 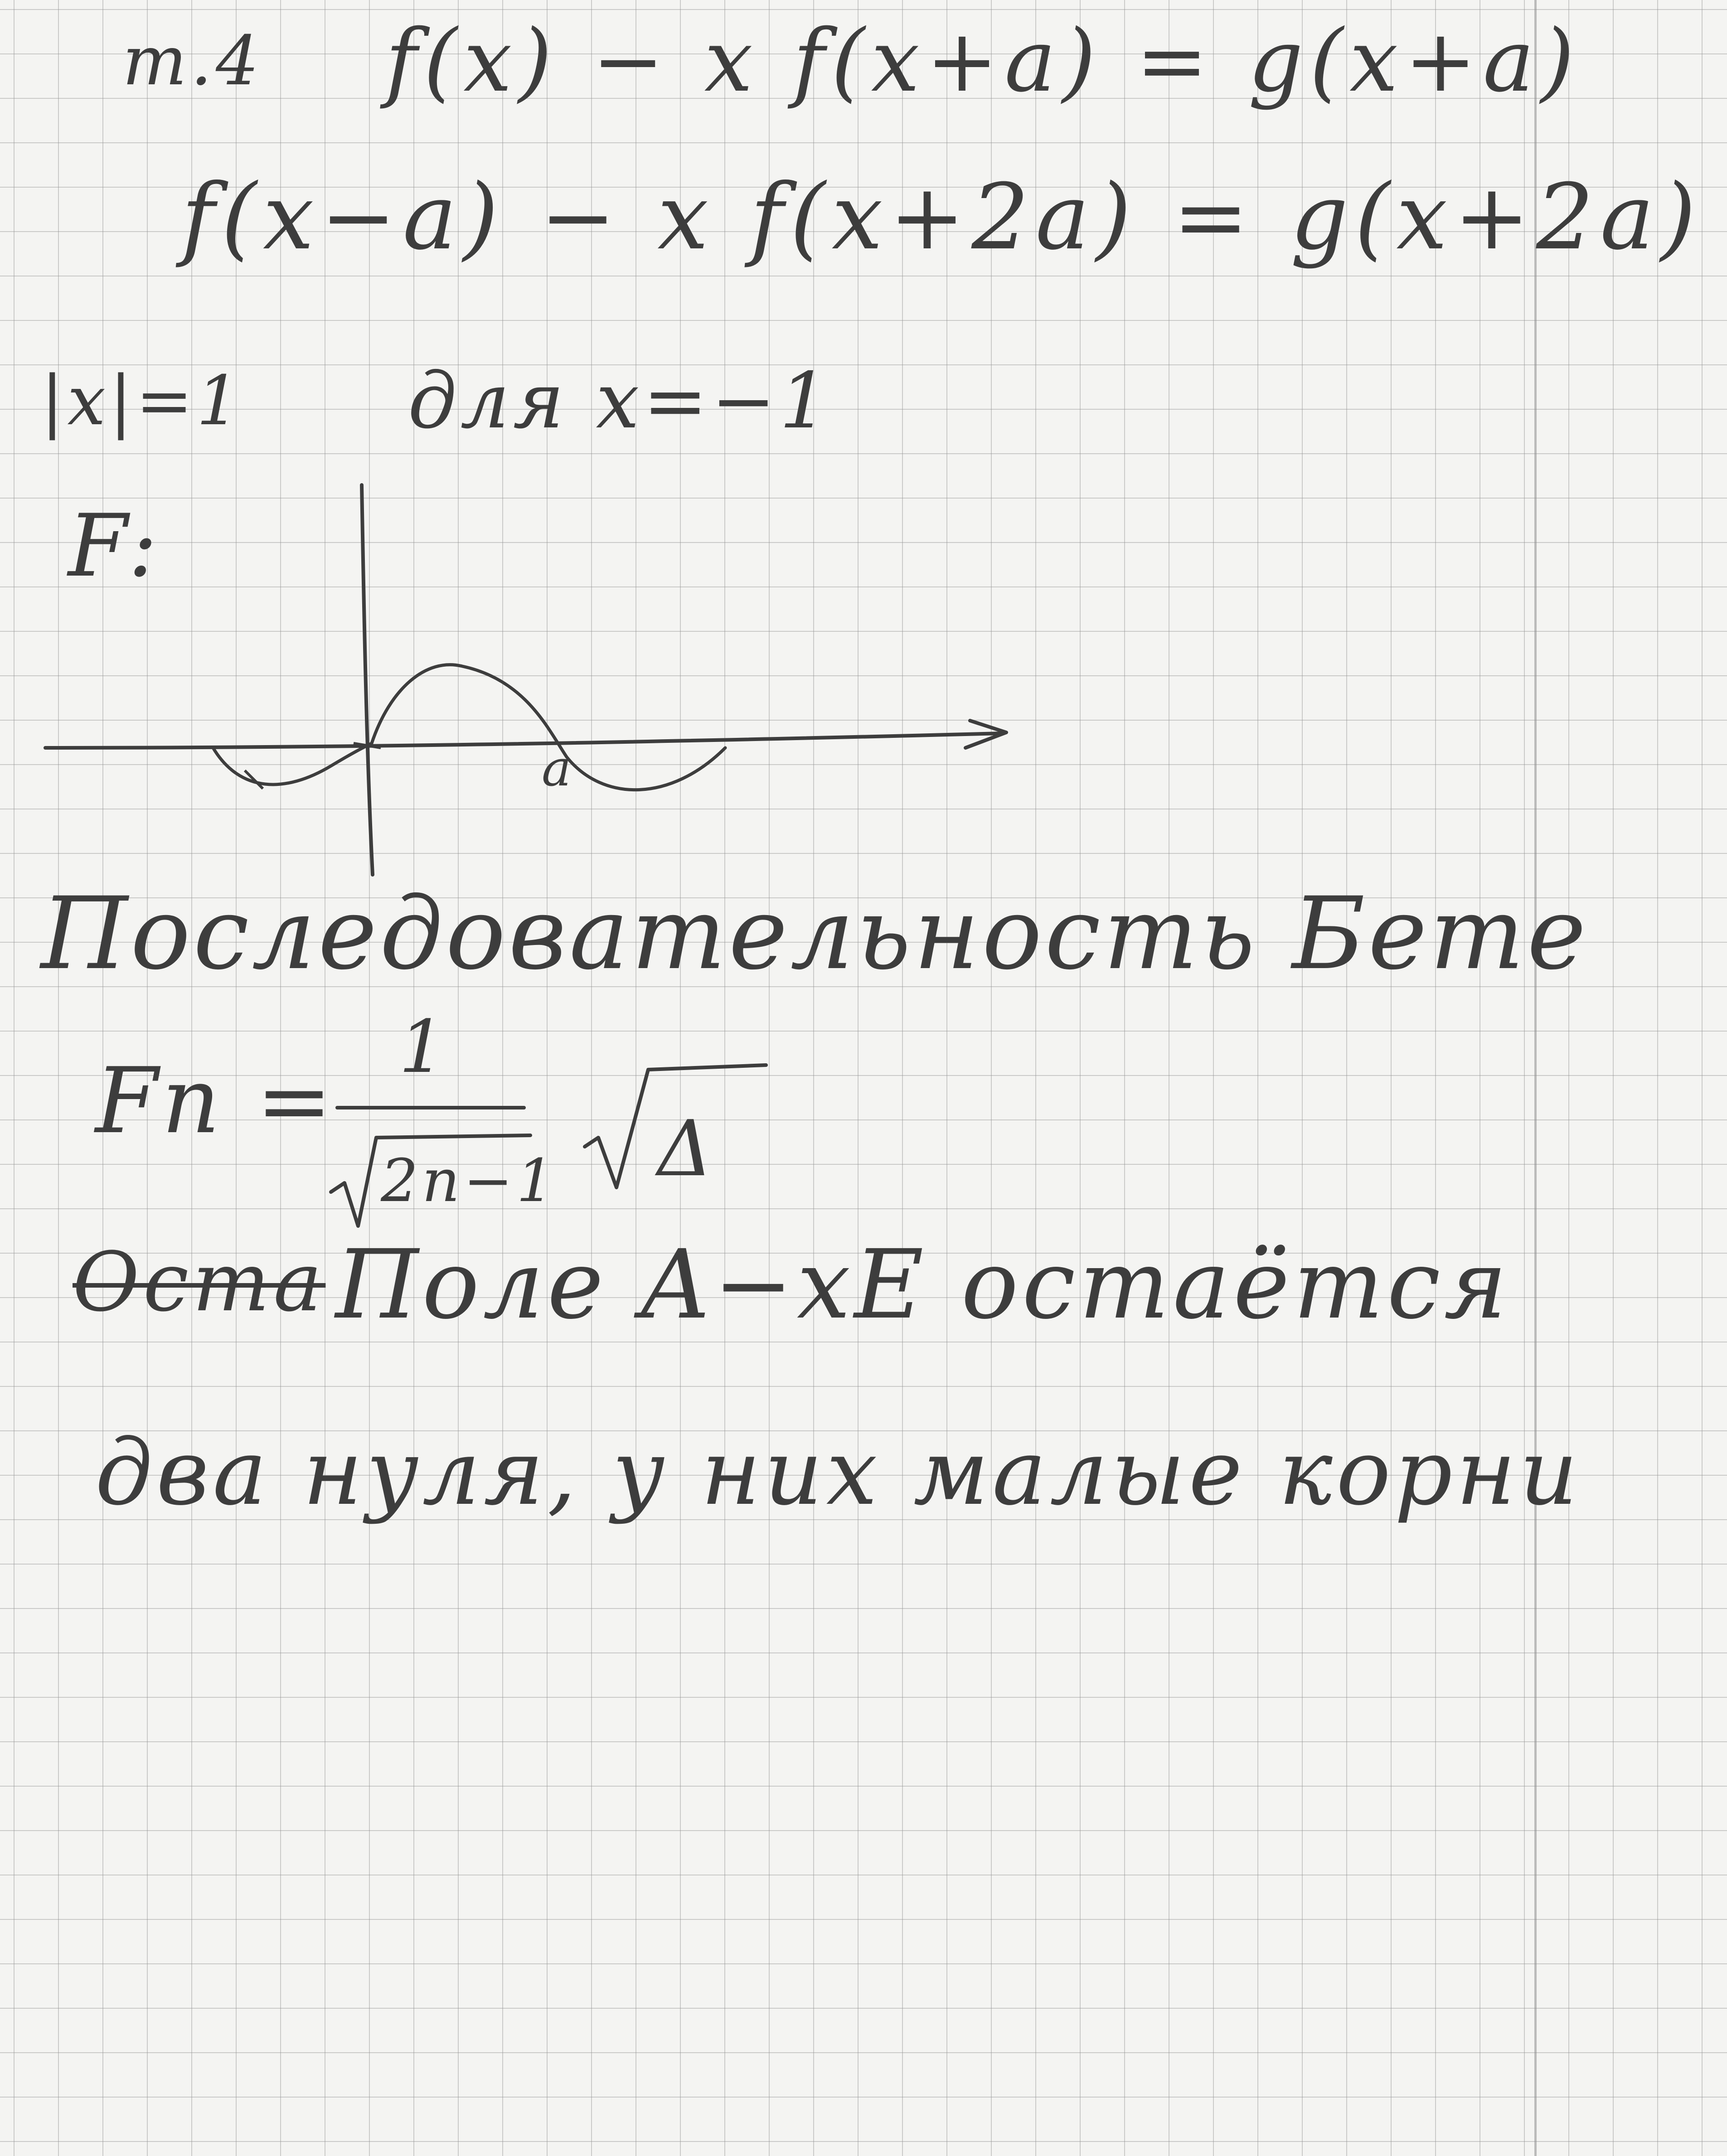 What do you see at coordinates (923, 1284) in the screenshot?
I see `line-characteristic: Поле A−xE остаётся` at bounding box center [923, 1284].